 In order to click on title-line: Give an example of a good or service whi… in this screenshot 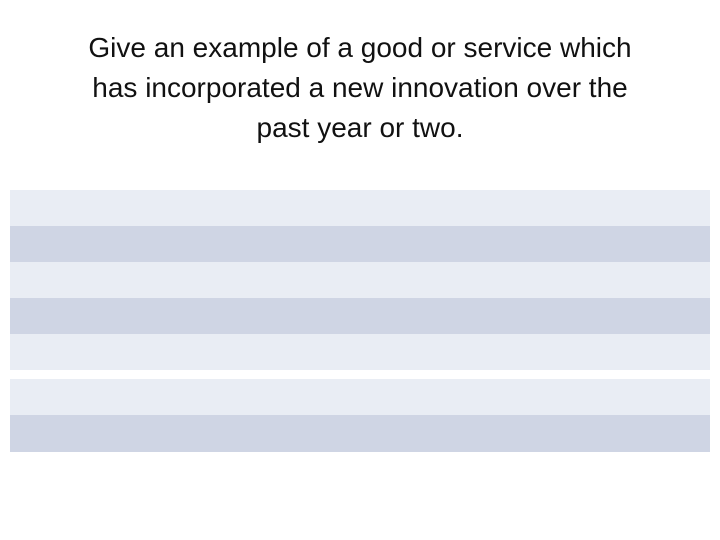, I will do `click(360, 47)`.